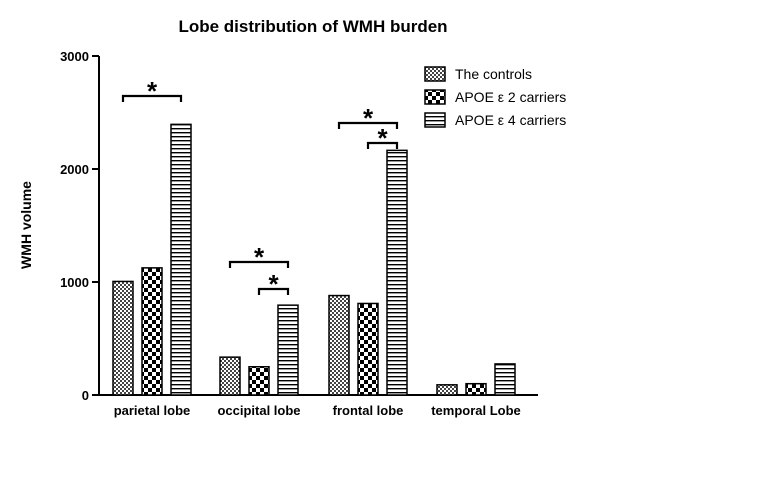  What do you see at coordinates (476, 410) in the screenshot?
I see `x-tick-label: temporal Lobe` at bounding box center [476, 410].